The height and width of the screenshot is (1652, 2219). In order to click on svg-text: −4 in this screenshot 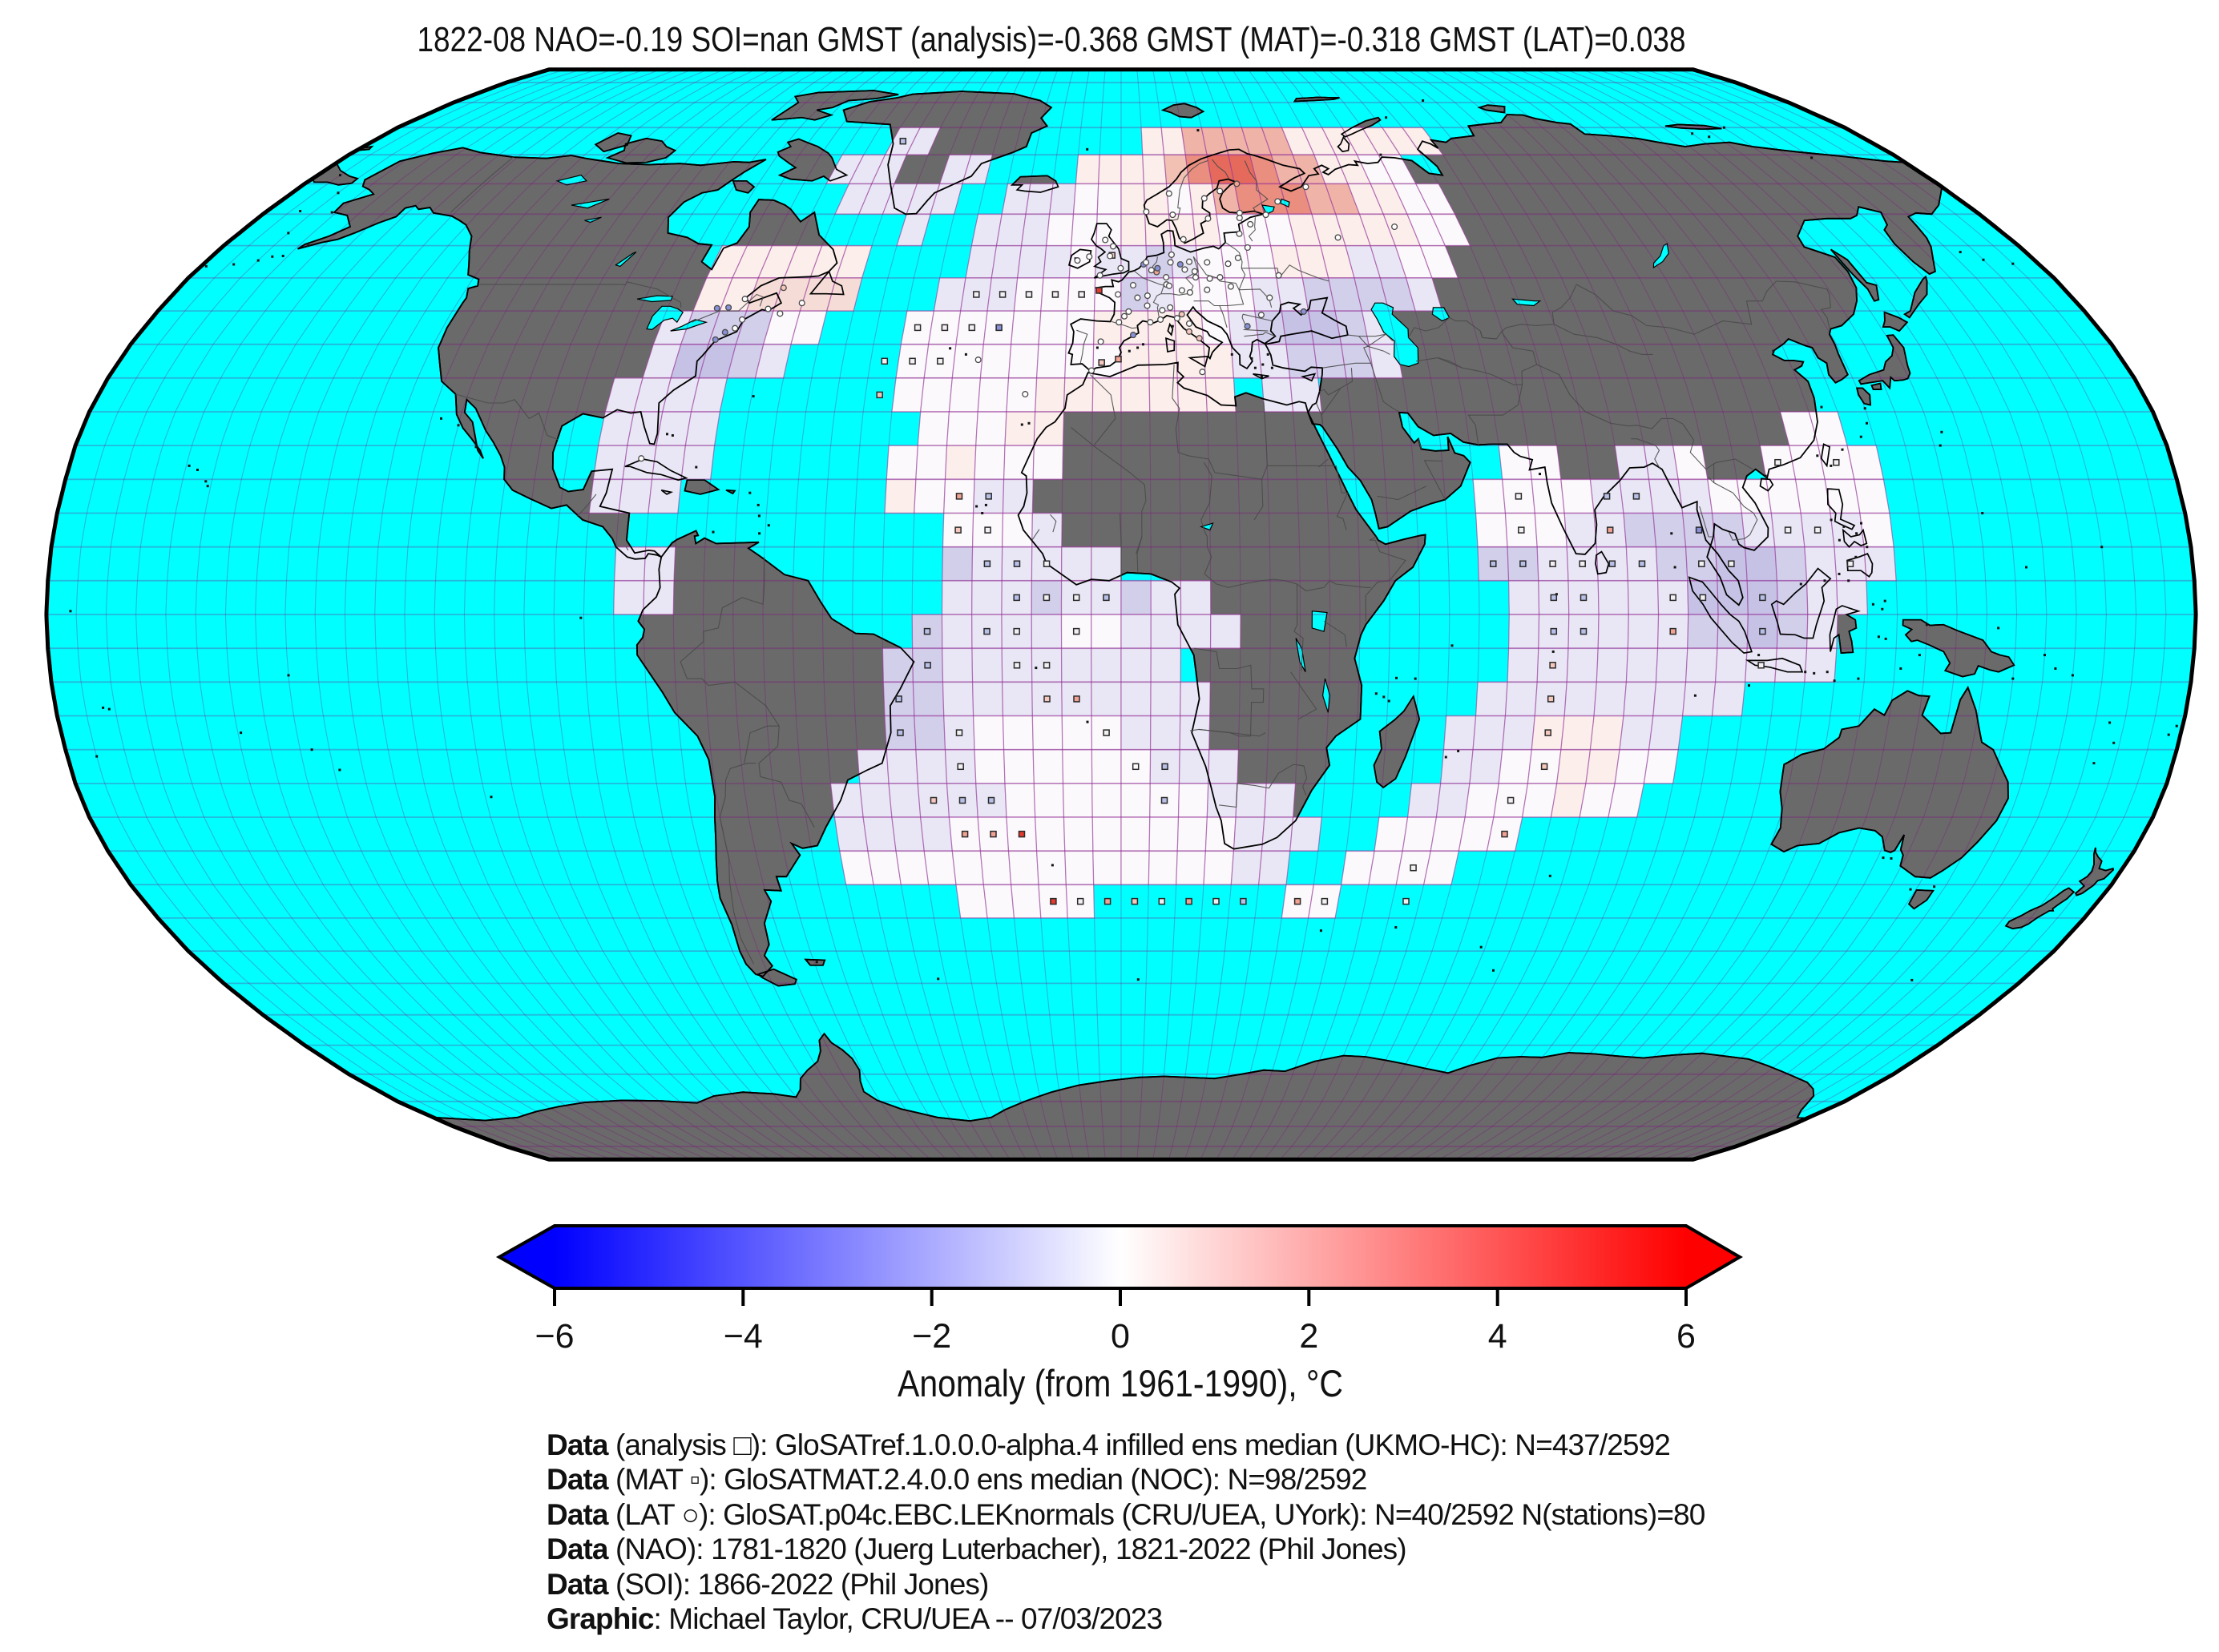, I will do `click(743, 1336)`.